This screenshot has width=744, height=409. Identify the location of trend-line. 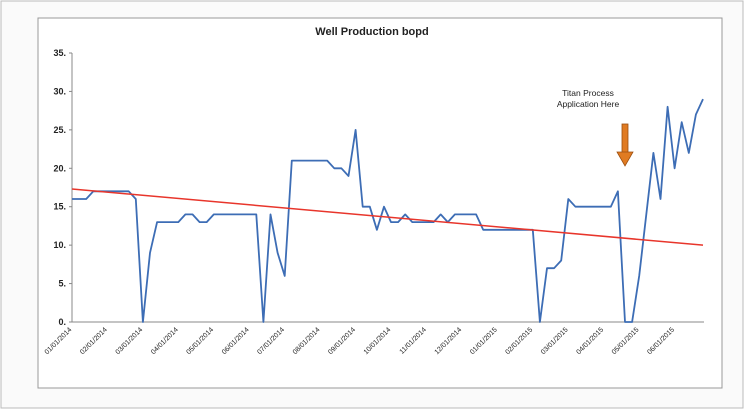
(387, 217).